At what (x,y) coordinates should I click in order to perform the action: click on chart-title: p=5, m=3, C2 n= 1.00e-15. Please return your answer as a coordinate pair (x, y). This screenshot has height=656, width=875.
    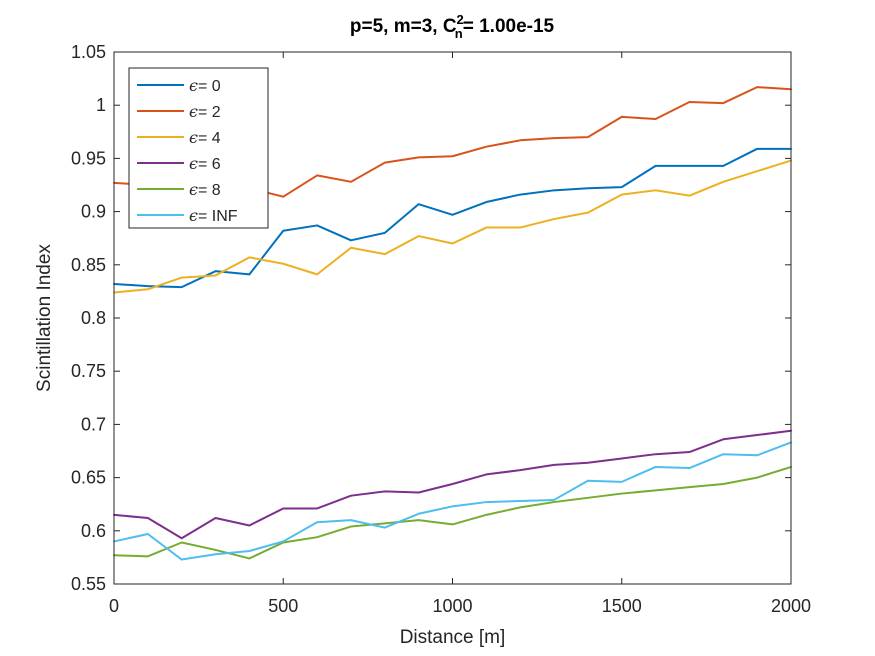
    Looking at the image, I should click on (452, 26).